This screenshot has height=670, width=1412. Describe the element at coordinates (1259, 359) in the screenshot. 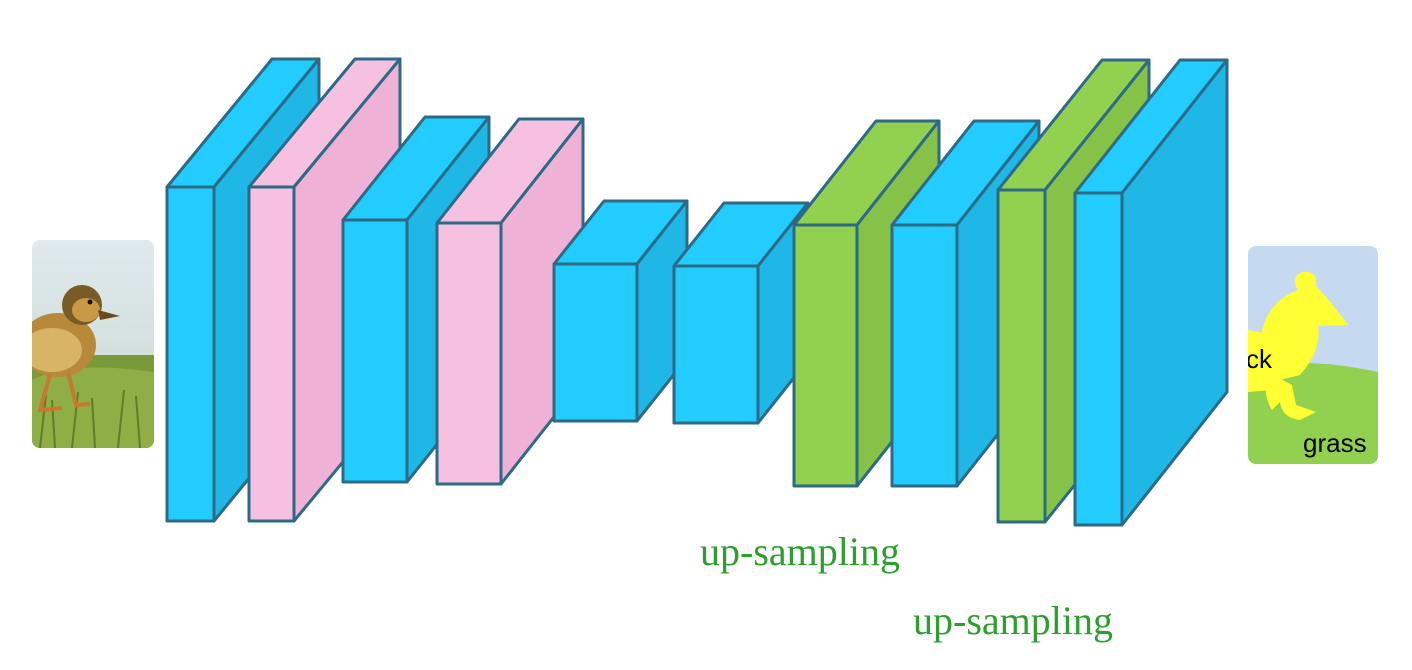

I see `segment-label-duck: ck` at that location.